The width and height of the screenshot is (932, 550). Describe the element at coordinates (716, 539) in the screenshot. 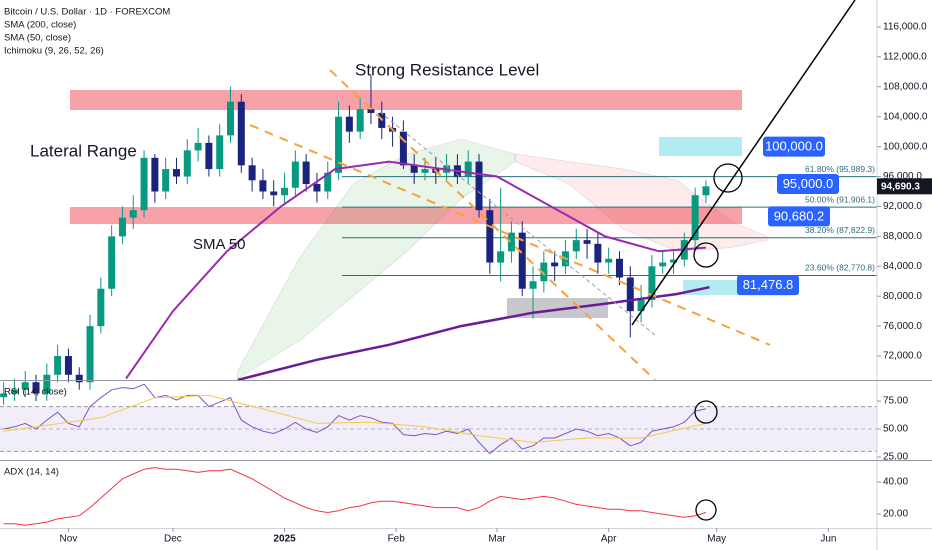

I see `x-tick-label: May` at that location.